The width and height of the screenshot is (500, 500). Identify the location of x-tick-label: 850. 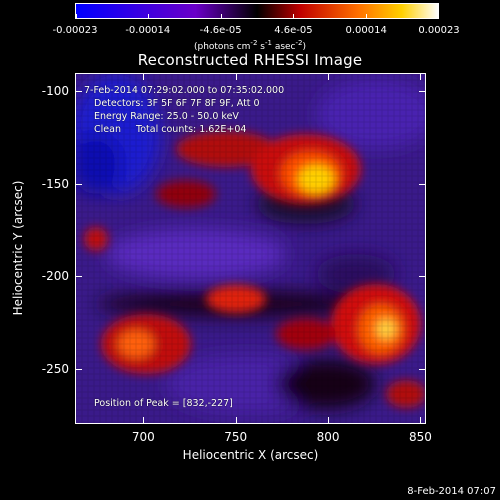
(420, 437).